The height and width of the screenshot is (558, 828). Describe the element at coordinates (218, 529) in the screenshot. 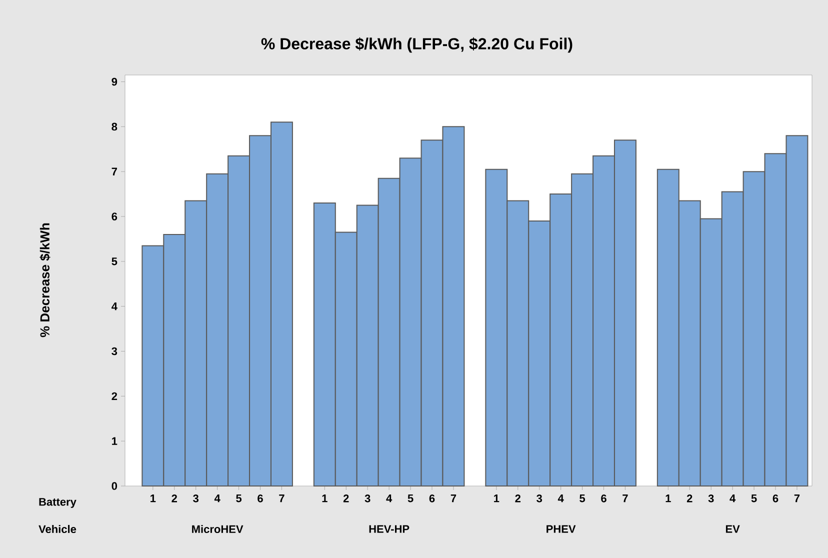

I see `text: MicroHEV` at that location.